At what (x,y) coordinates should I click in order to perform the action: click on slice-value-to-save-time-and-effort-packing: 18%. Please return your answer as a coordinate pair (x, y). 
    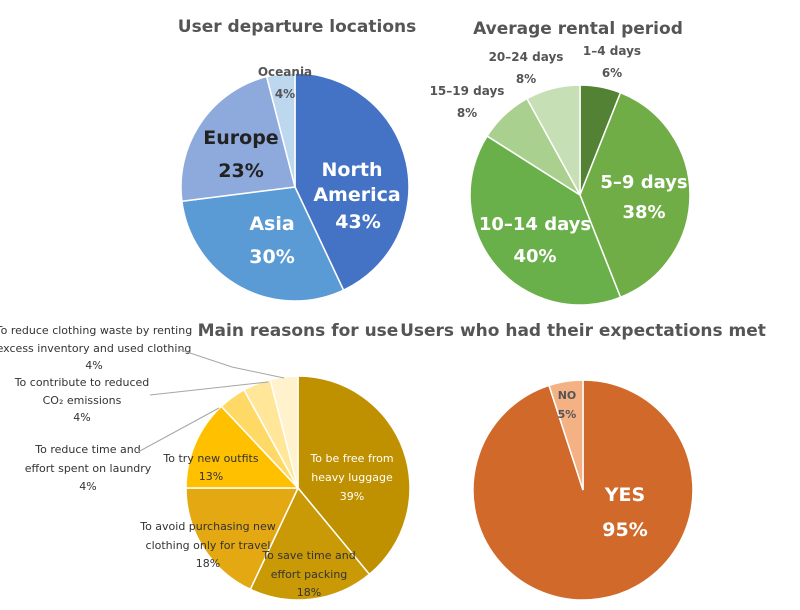
    Looking at the image, I should click on (309, 592).